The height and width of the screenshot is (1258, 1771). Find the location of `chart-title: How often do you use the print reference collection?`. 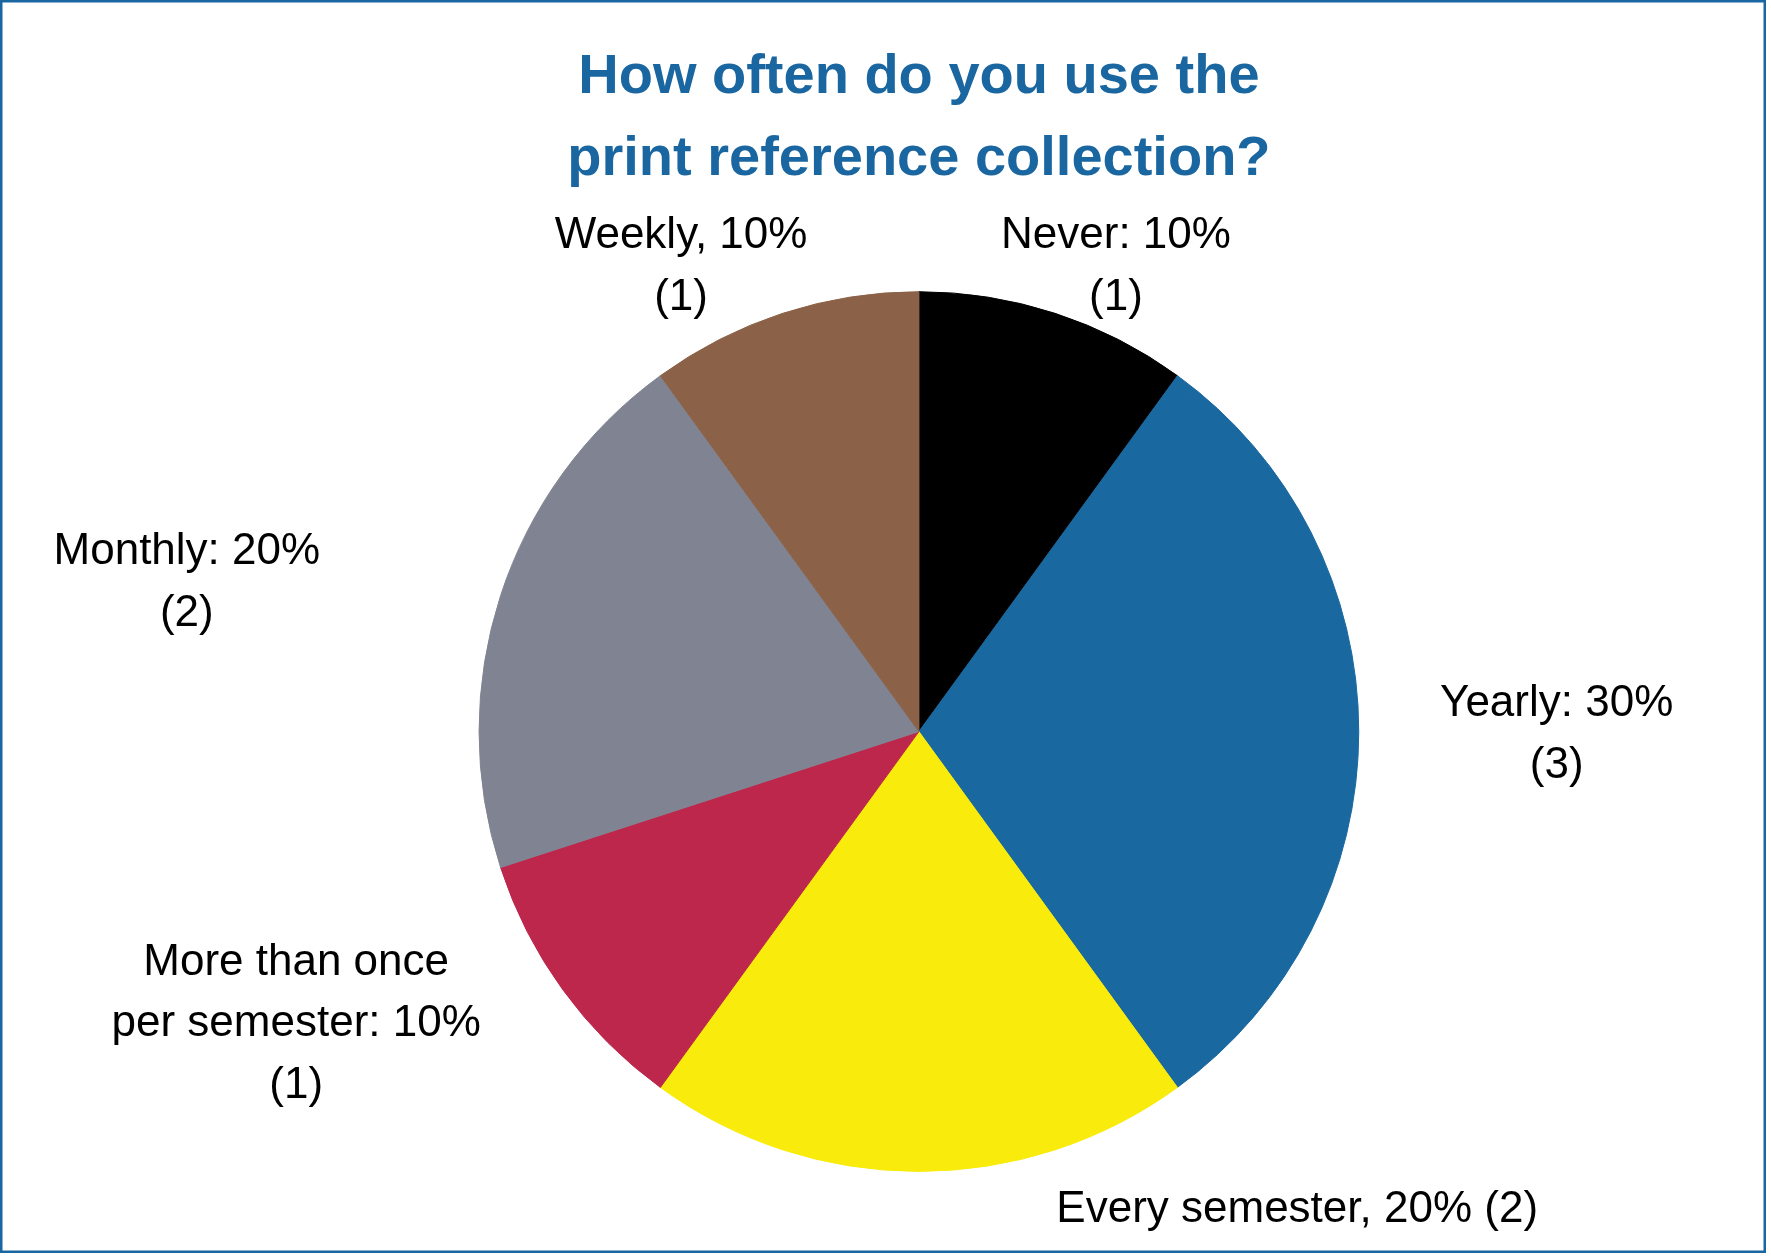

chart-title: How often do you use the print reference collection? is located at coordinates (919, 114).